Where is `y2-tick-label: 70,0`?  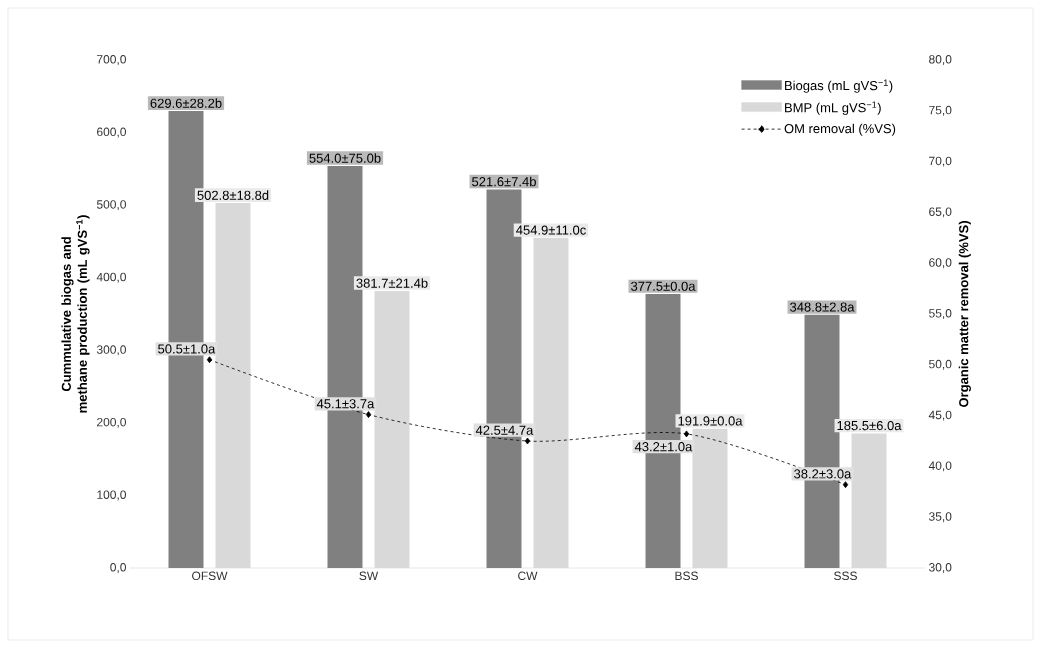 y2-tick-label: 70,0 is located at coordinates (940, 161).